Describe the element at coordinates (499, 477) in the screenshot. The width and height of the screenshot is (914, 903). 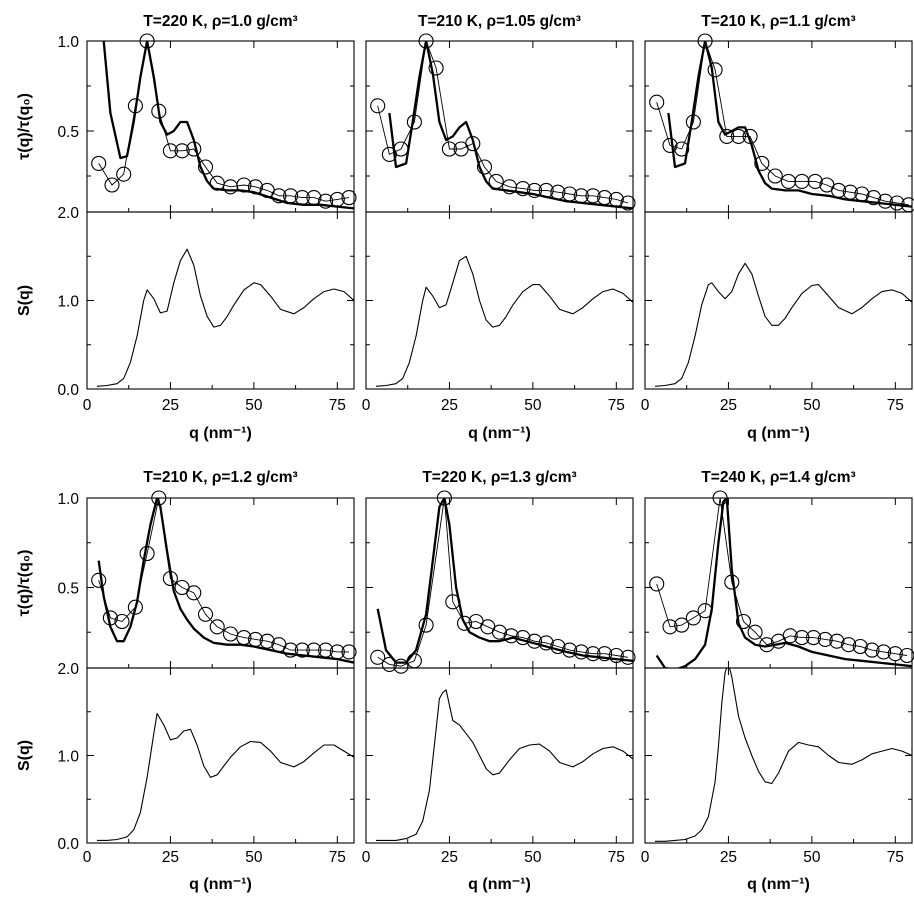
I see `panel-title: T=220 K, ρ=1.3 g/cm³` at that location.